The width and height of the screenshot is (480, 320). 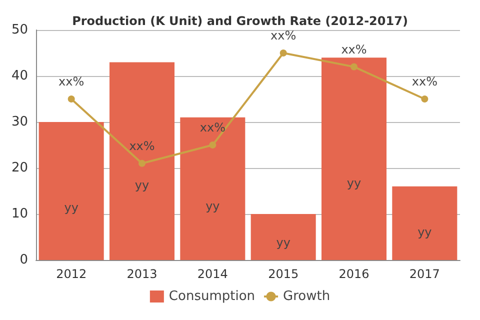 What do you see at coordinates (212, 296) in the screenshot?
I see `legend-label: Consumption` at bounding box center [212, 296].